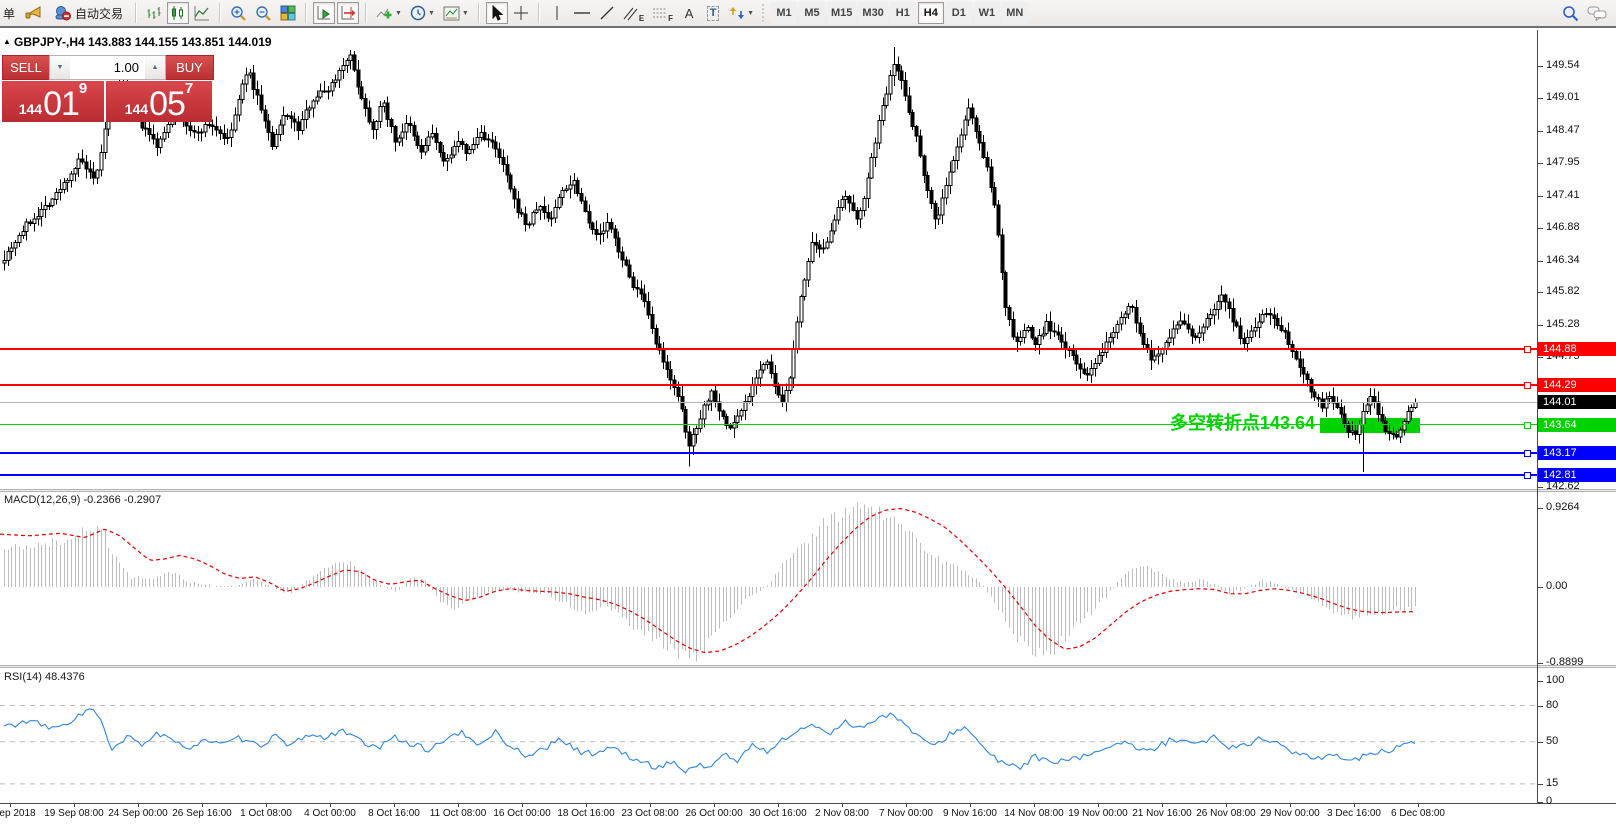 The image size is (1616, 824). I want to click on label-glyph: T, so click(713, 13).